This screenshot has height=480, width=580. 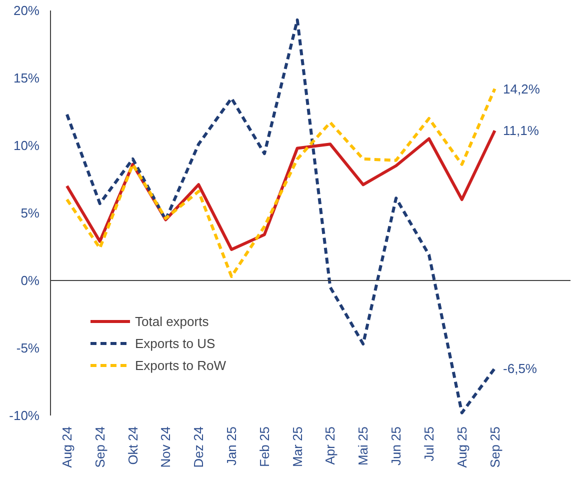 I want to click on x-tick-label: Dez 24, so click(x=198, y=447).